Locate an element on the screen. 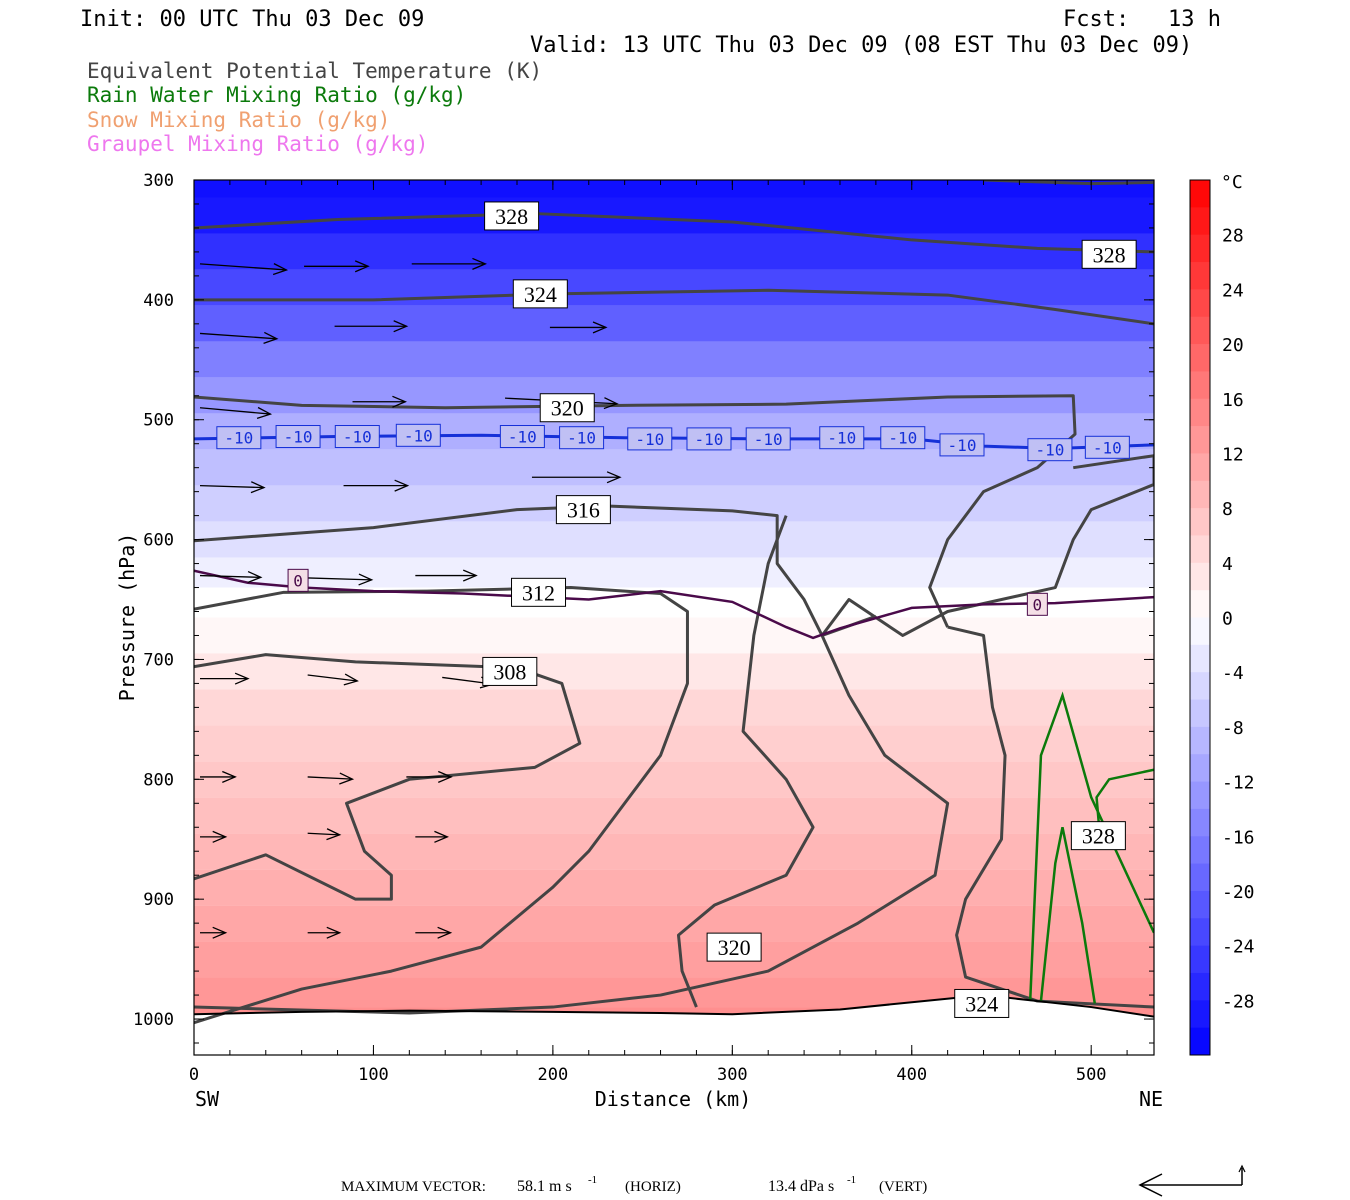  y-tick-label: 500 is located at coordinates (158, 421).